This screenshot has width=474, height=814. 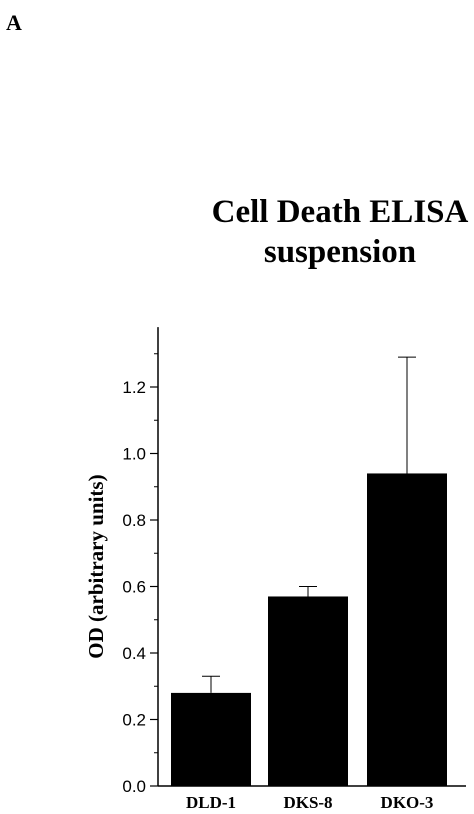 What do you see at coordinates (134, 454) in the screenshot?
I see `y-tick-label: 1.0` at bounding box center [134, 454].